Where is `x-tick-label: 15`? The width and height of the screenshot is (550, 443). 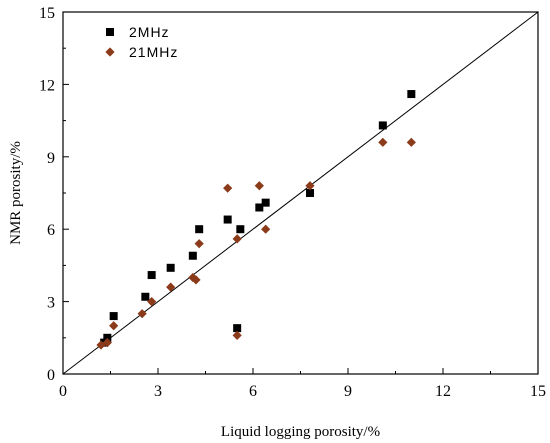
x-tick-label: 15 is located at coordinates (538, 391).